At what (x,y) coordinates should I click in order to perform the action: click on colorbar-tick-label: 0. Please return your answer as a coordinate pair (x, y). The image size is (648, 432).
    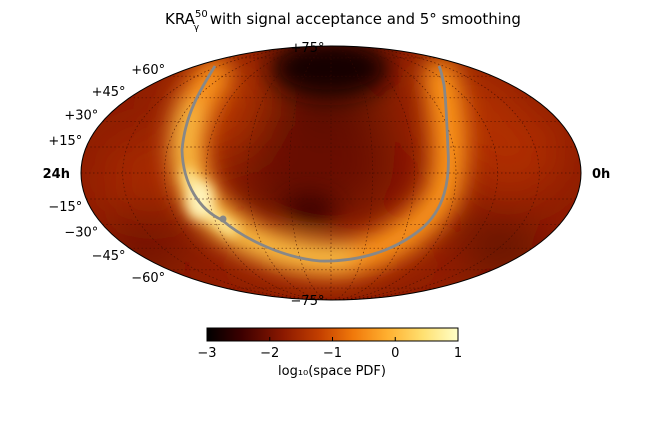
    Looking at the image, I should click on (395, 353).